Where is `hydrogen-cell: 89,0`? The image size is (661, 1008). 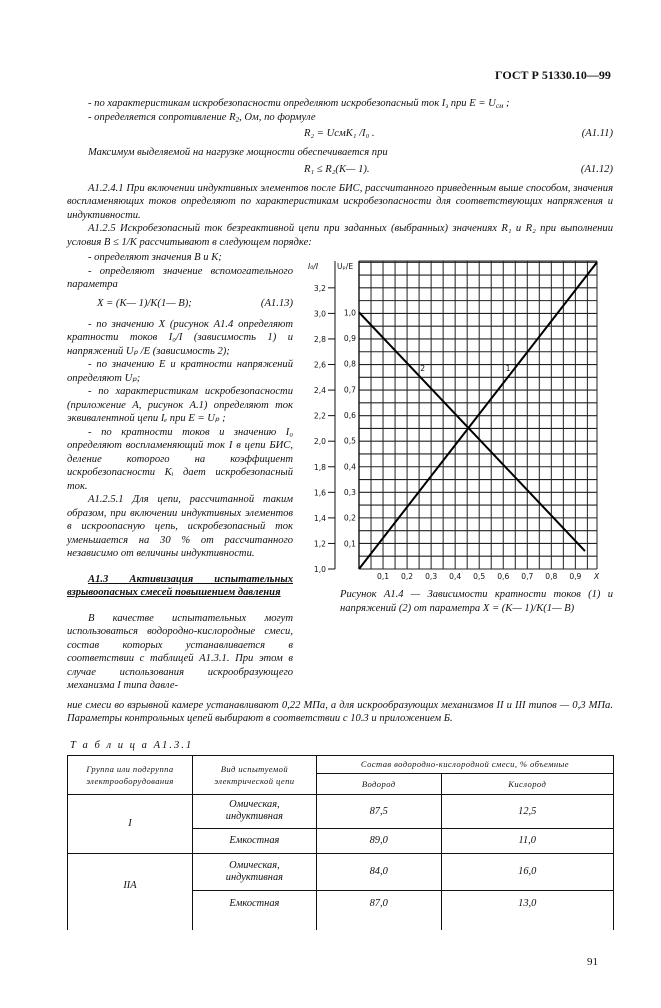 hydrogen-cell: 89,0 is located at coordinates (378, 840).